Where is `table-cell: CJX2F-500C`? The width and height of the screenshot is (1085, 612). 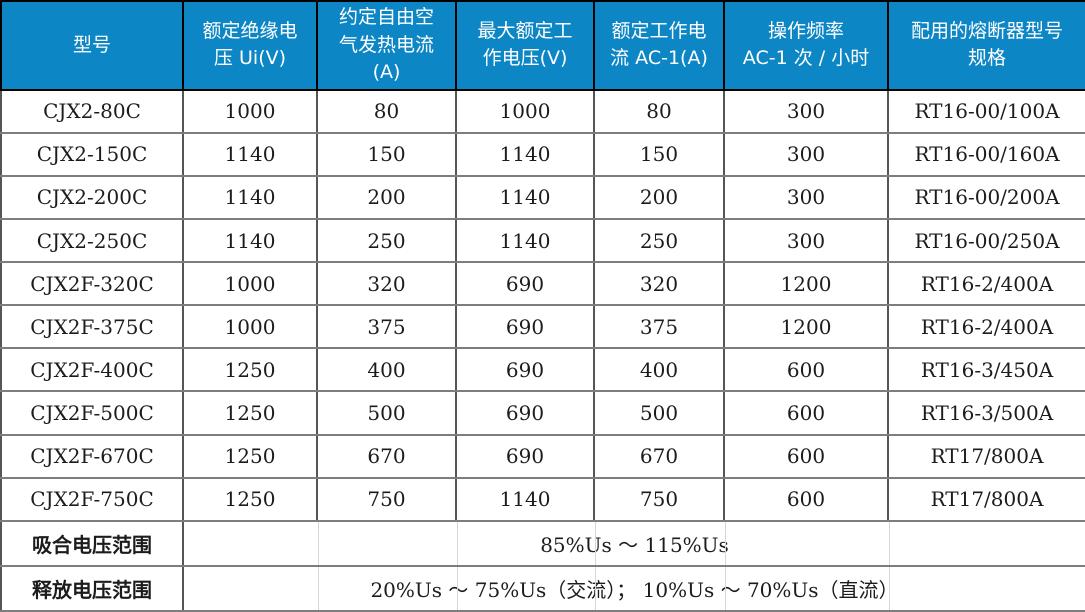 table-cell: CJX2F-500C is located at coordinates (92, 413).